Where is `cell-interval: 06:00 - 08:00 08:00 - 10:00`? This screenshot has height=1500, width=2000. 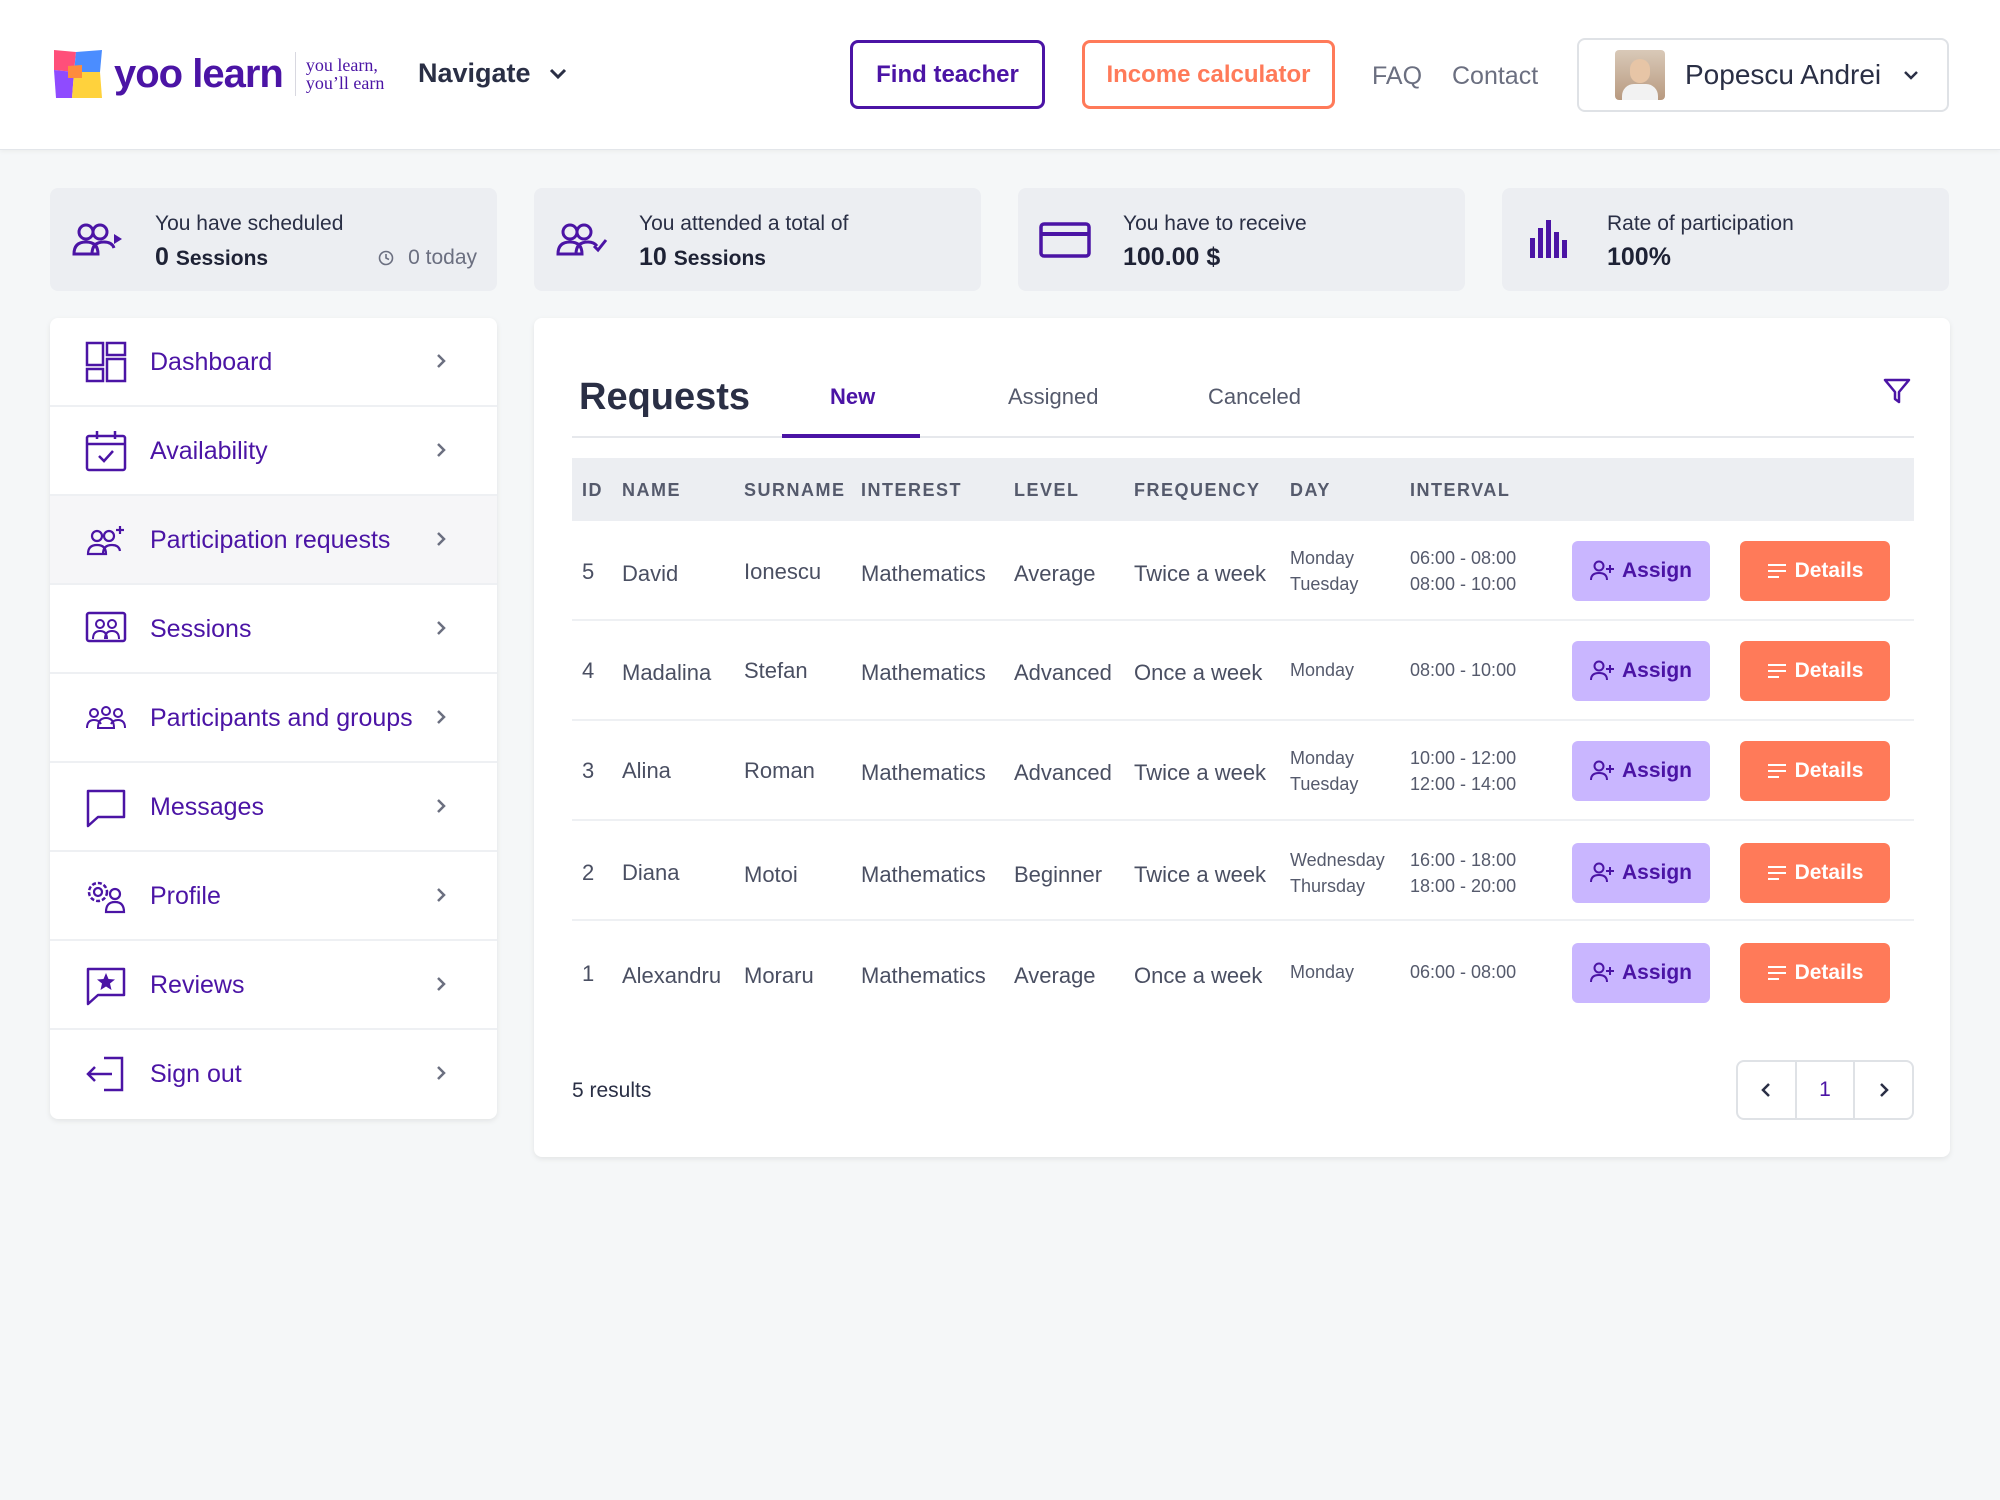 cell-interval: 06:00 - 08:00 08:00 - 10:00 is located at coordinates (1463, 571).